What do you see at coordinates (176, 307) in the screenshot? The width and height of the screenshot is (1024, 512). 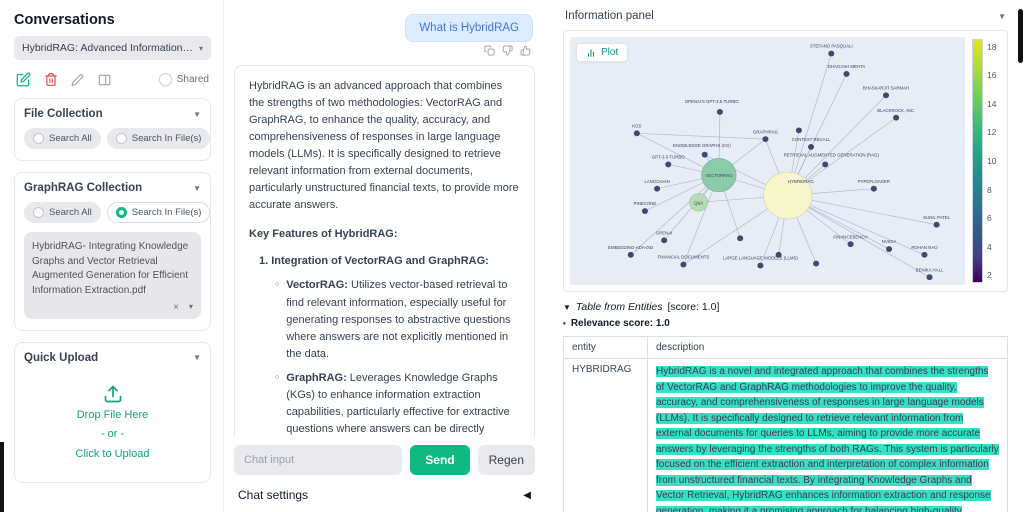 I see `remove-file-icon: ×` at bounding box center [176, 307].